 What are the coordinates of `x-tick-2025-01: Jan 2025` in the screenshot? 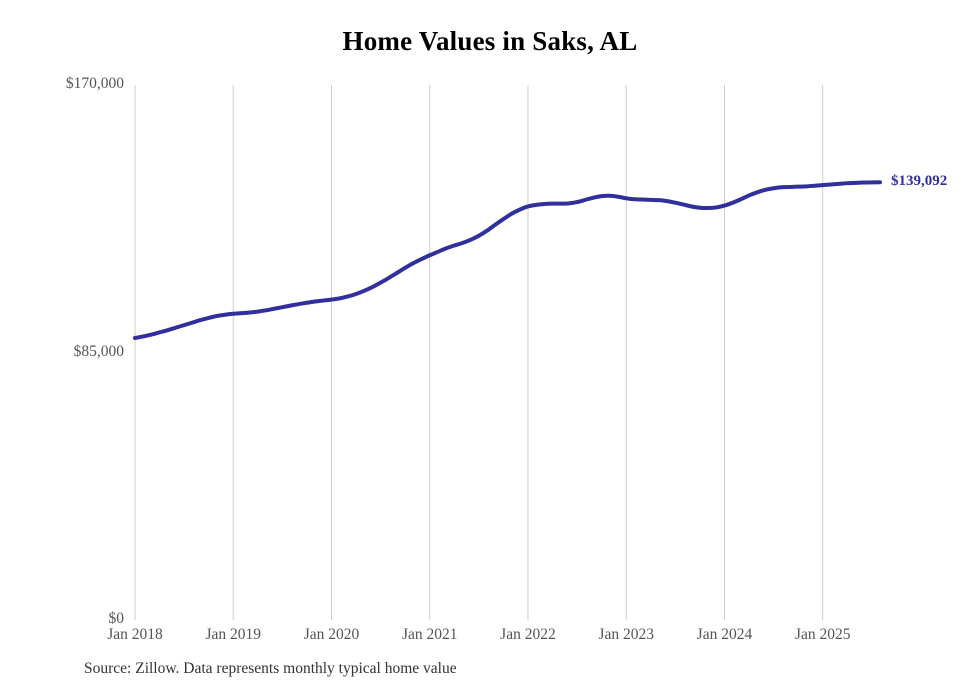 It's located at (822, 634).